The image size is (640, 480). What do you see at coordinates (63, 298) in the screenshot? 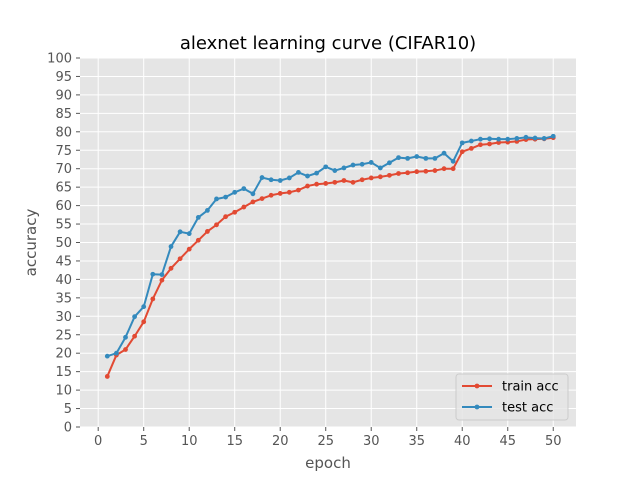
I see `y-tick-label: 35` at bounding box center [63, 298].